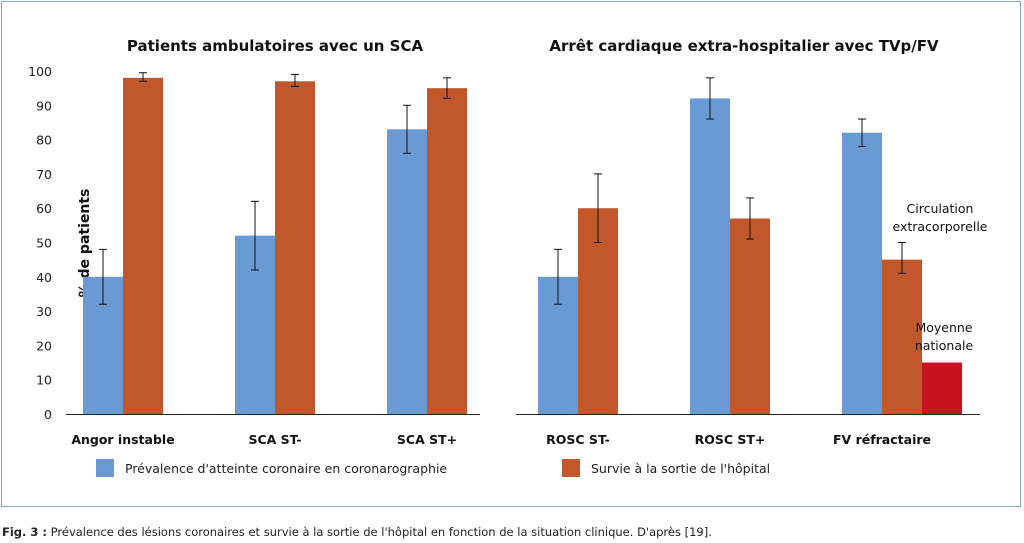  I want to click on y-tick-label-5: 50, so click(44, 243).